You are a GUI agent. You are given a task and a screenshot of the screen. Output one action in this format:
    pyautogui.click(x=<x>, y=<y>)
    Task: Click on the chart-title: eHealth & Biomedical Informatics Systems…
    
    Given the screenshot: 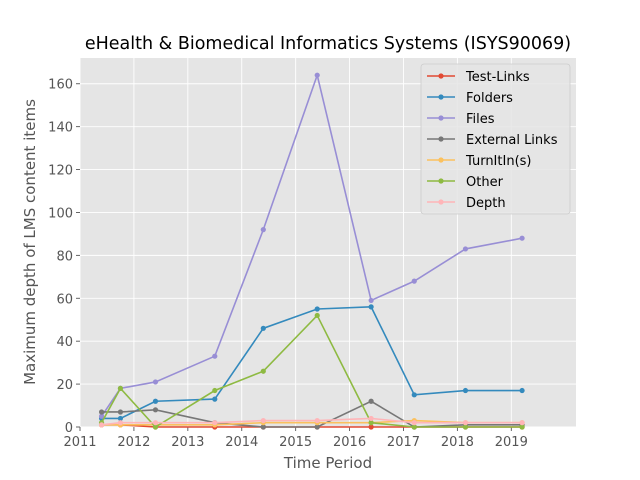 What is the action you would take?
    pyautogui.click(x=328, y=44)
    